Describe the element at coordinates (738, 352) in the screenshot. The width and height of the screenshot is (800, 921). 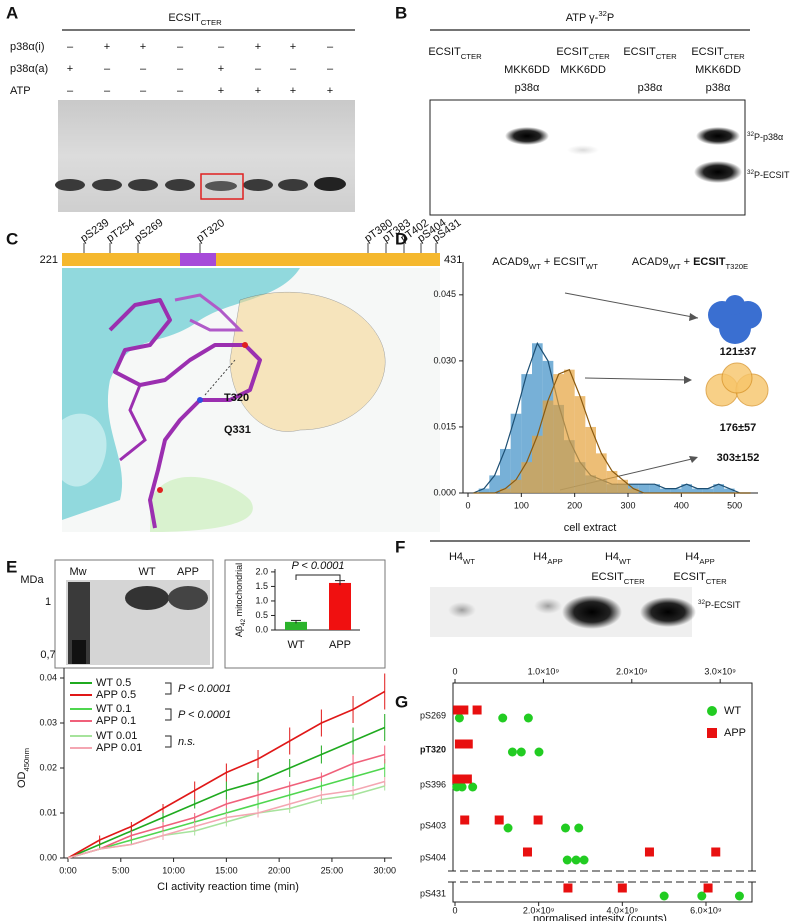
I see `annotation: 121±37` at that location.